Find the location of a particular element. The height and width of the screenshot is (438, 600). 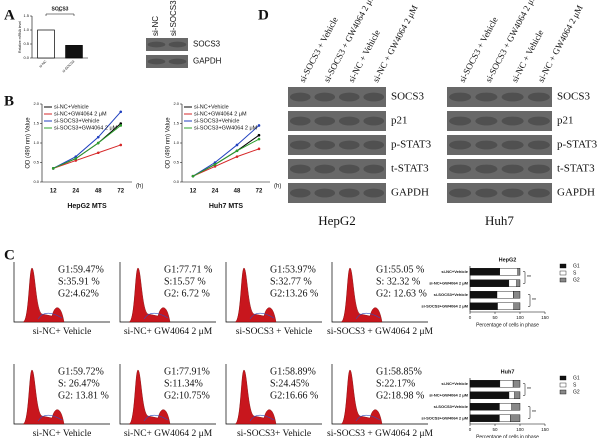

legend-label: si-NC+GW4064 2 μM is located at coordinates (220, 114).